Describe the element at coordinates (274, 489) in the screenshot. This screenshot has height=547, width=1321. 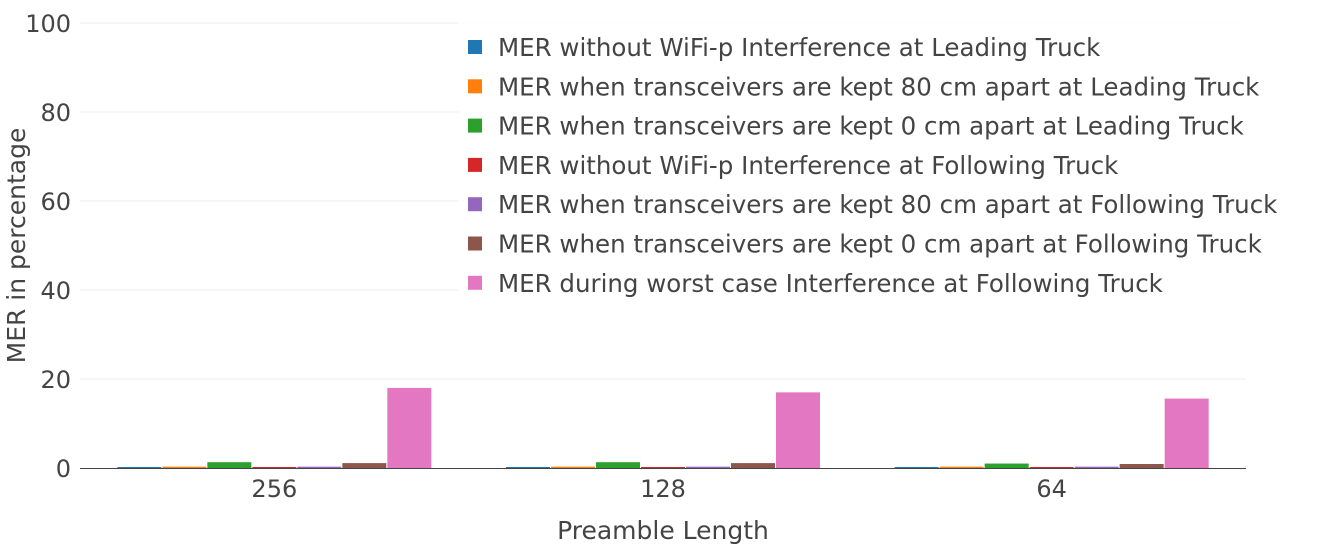
I see `x-tick-label: 256` at that location.